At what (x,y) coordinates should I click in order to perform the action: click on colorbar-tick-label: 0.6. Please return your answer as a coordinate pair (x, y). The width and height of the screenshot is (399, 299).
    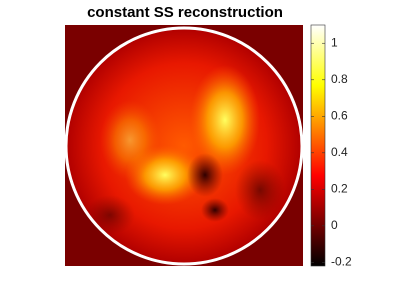
    Looking at the image, I should click on (339, 115).